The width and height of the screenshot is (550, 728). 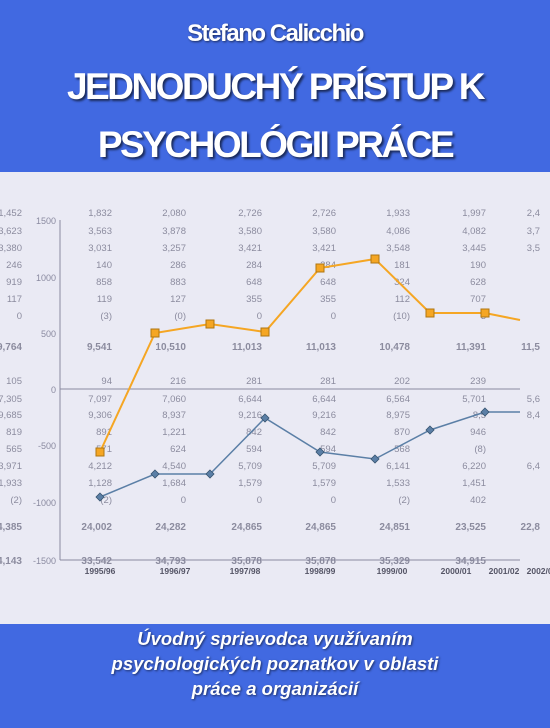 What do you see at coordinates (398, 399) in the screenshot?
I see `table-cell: 6,564` at bounding box center [398, 399].